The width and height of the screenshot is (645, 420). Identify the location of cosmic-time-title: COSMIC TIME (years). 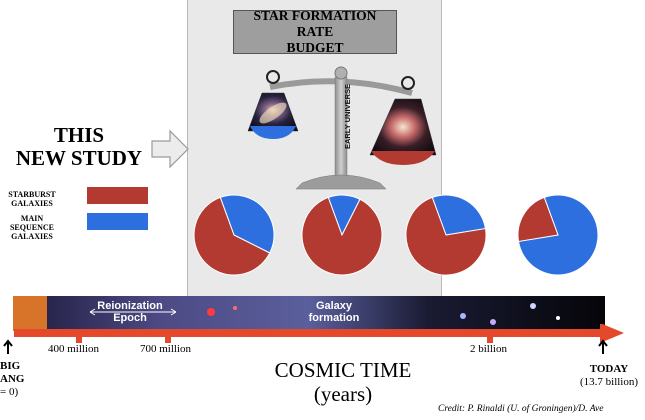
(343, 382).